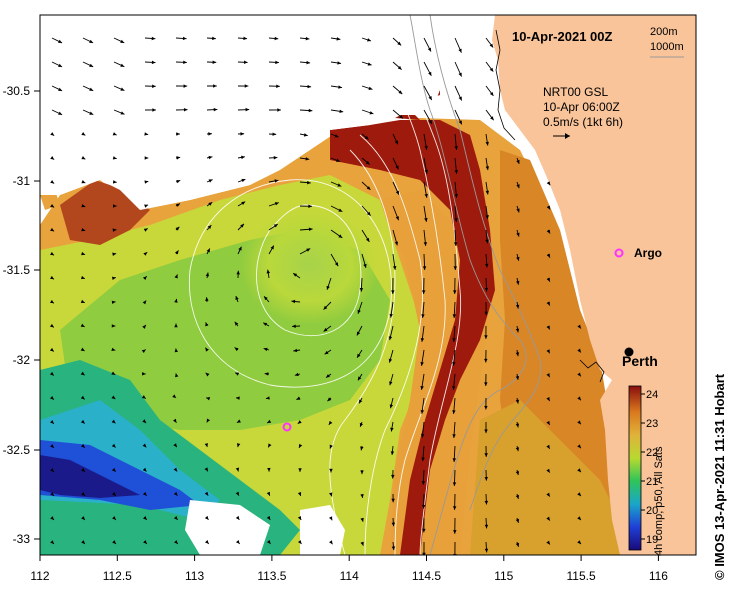 The width and height of the screenshot is (739, 592). I want to click on argo-label: Argo, so click(648, 253).